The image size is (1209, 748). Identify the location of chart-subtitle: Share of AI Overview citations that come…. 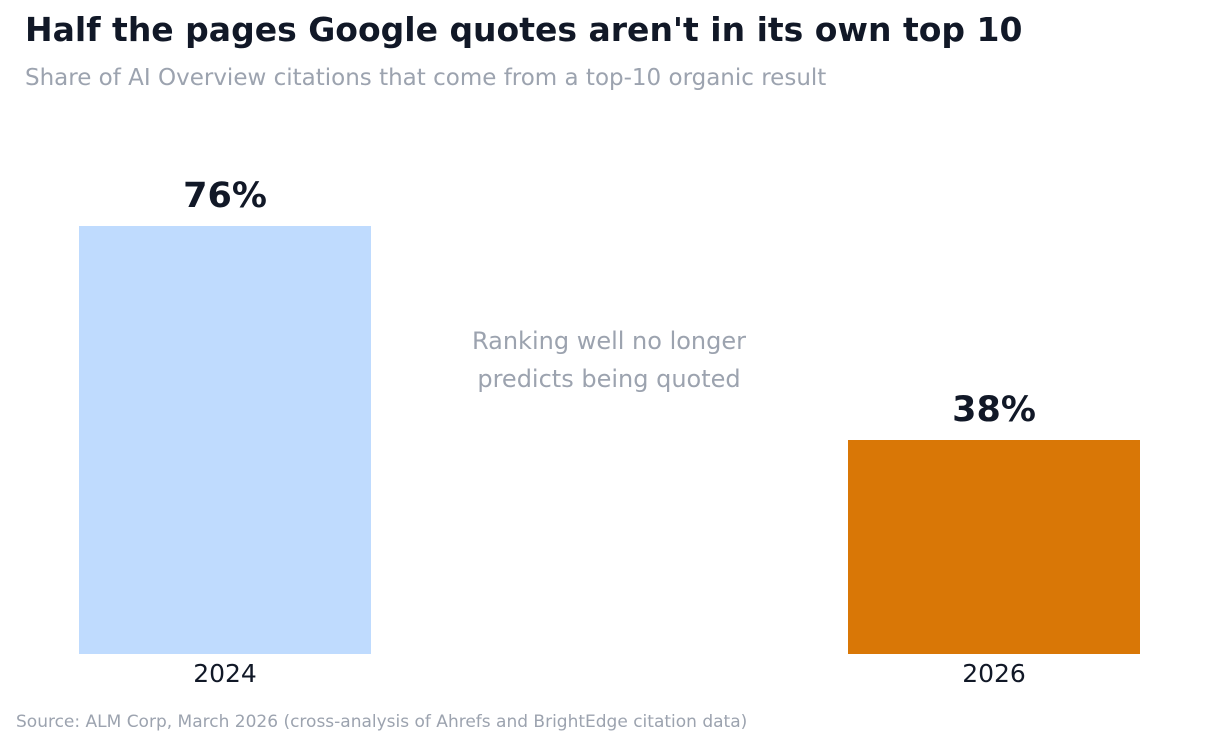
(426, 78).